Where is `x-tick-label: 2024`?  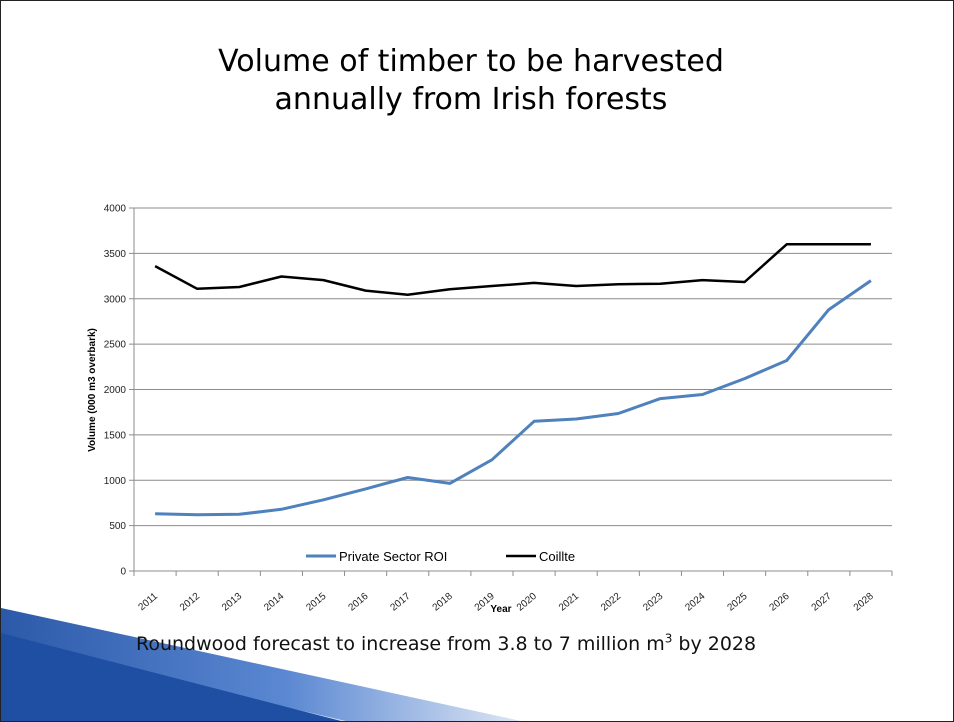 x-tick-label: 2024 is located at coordinates (695, 602).